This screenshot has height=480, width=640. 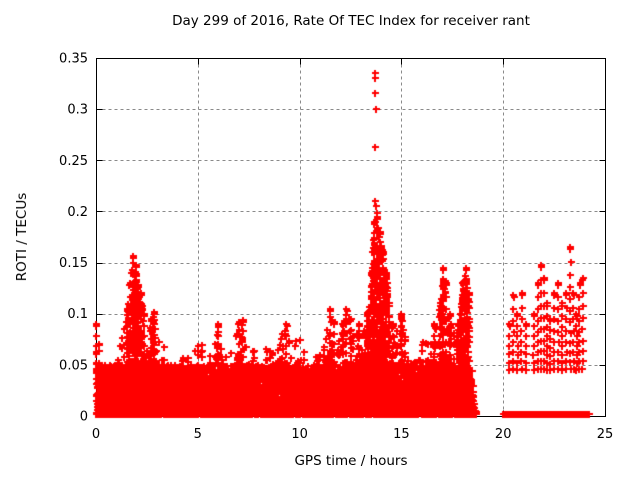 I want to click on y-axis-title: ROTI / TECUs, so click(x=22, y=237).